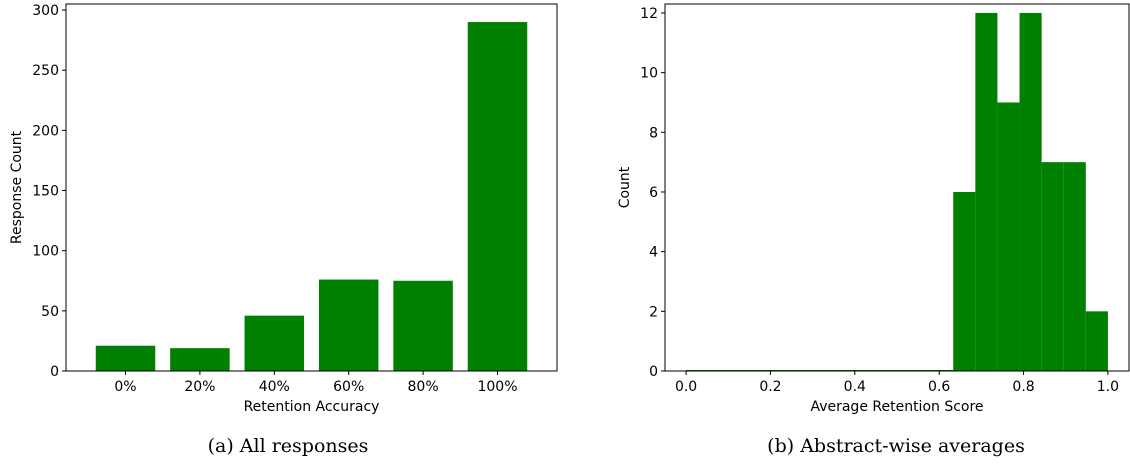 The image size is (1130, 467). Describe the element at coordinates (686, 387) in the screenshot. I see `x-tick-label: 0.0` at that location.